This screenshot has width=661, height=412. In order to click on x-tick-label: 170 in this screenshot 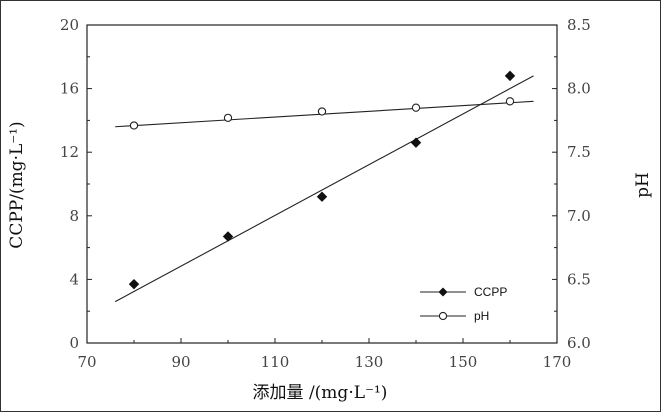, I will do `click(557, 362)`.